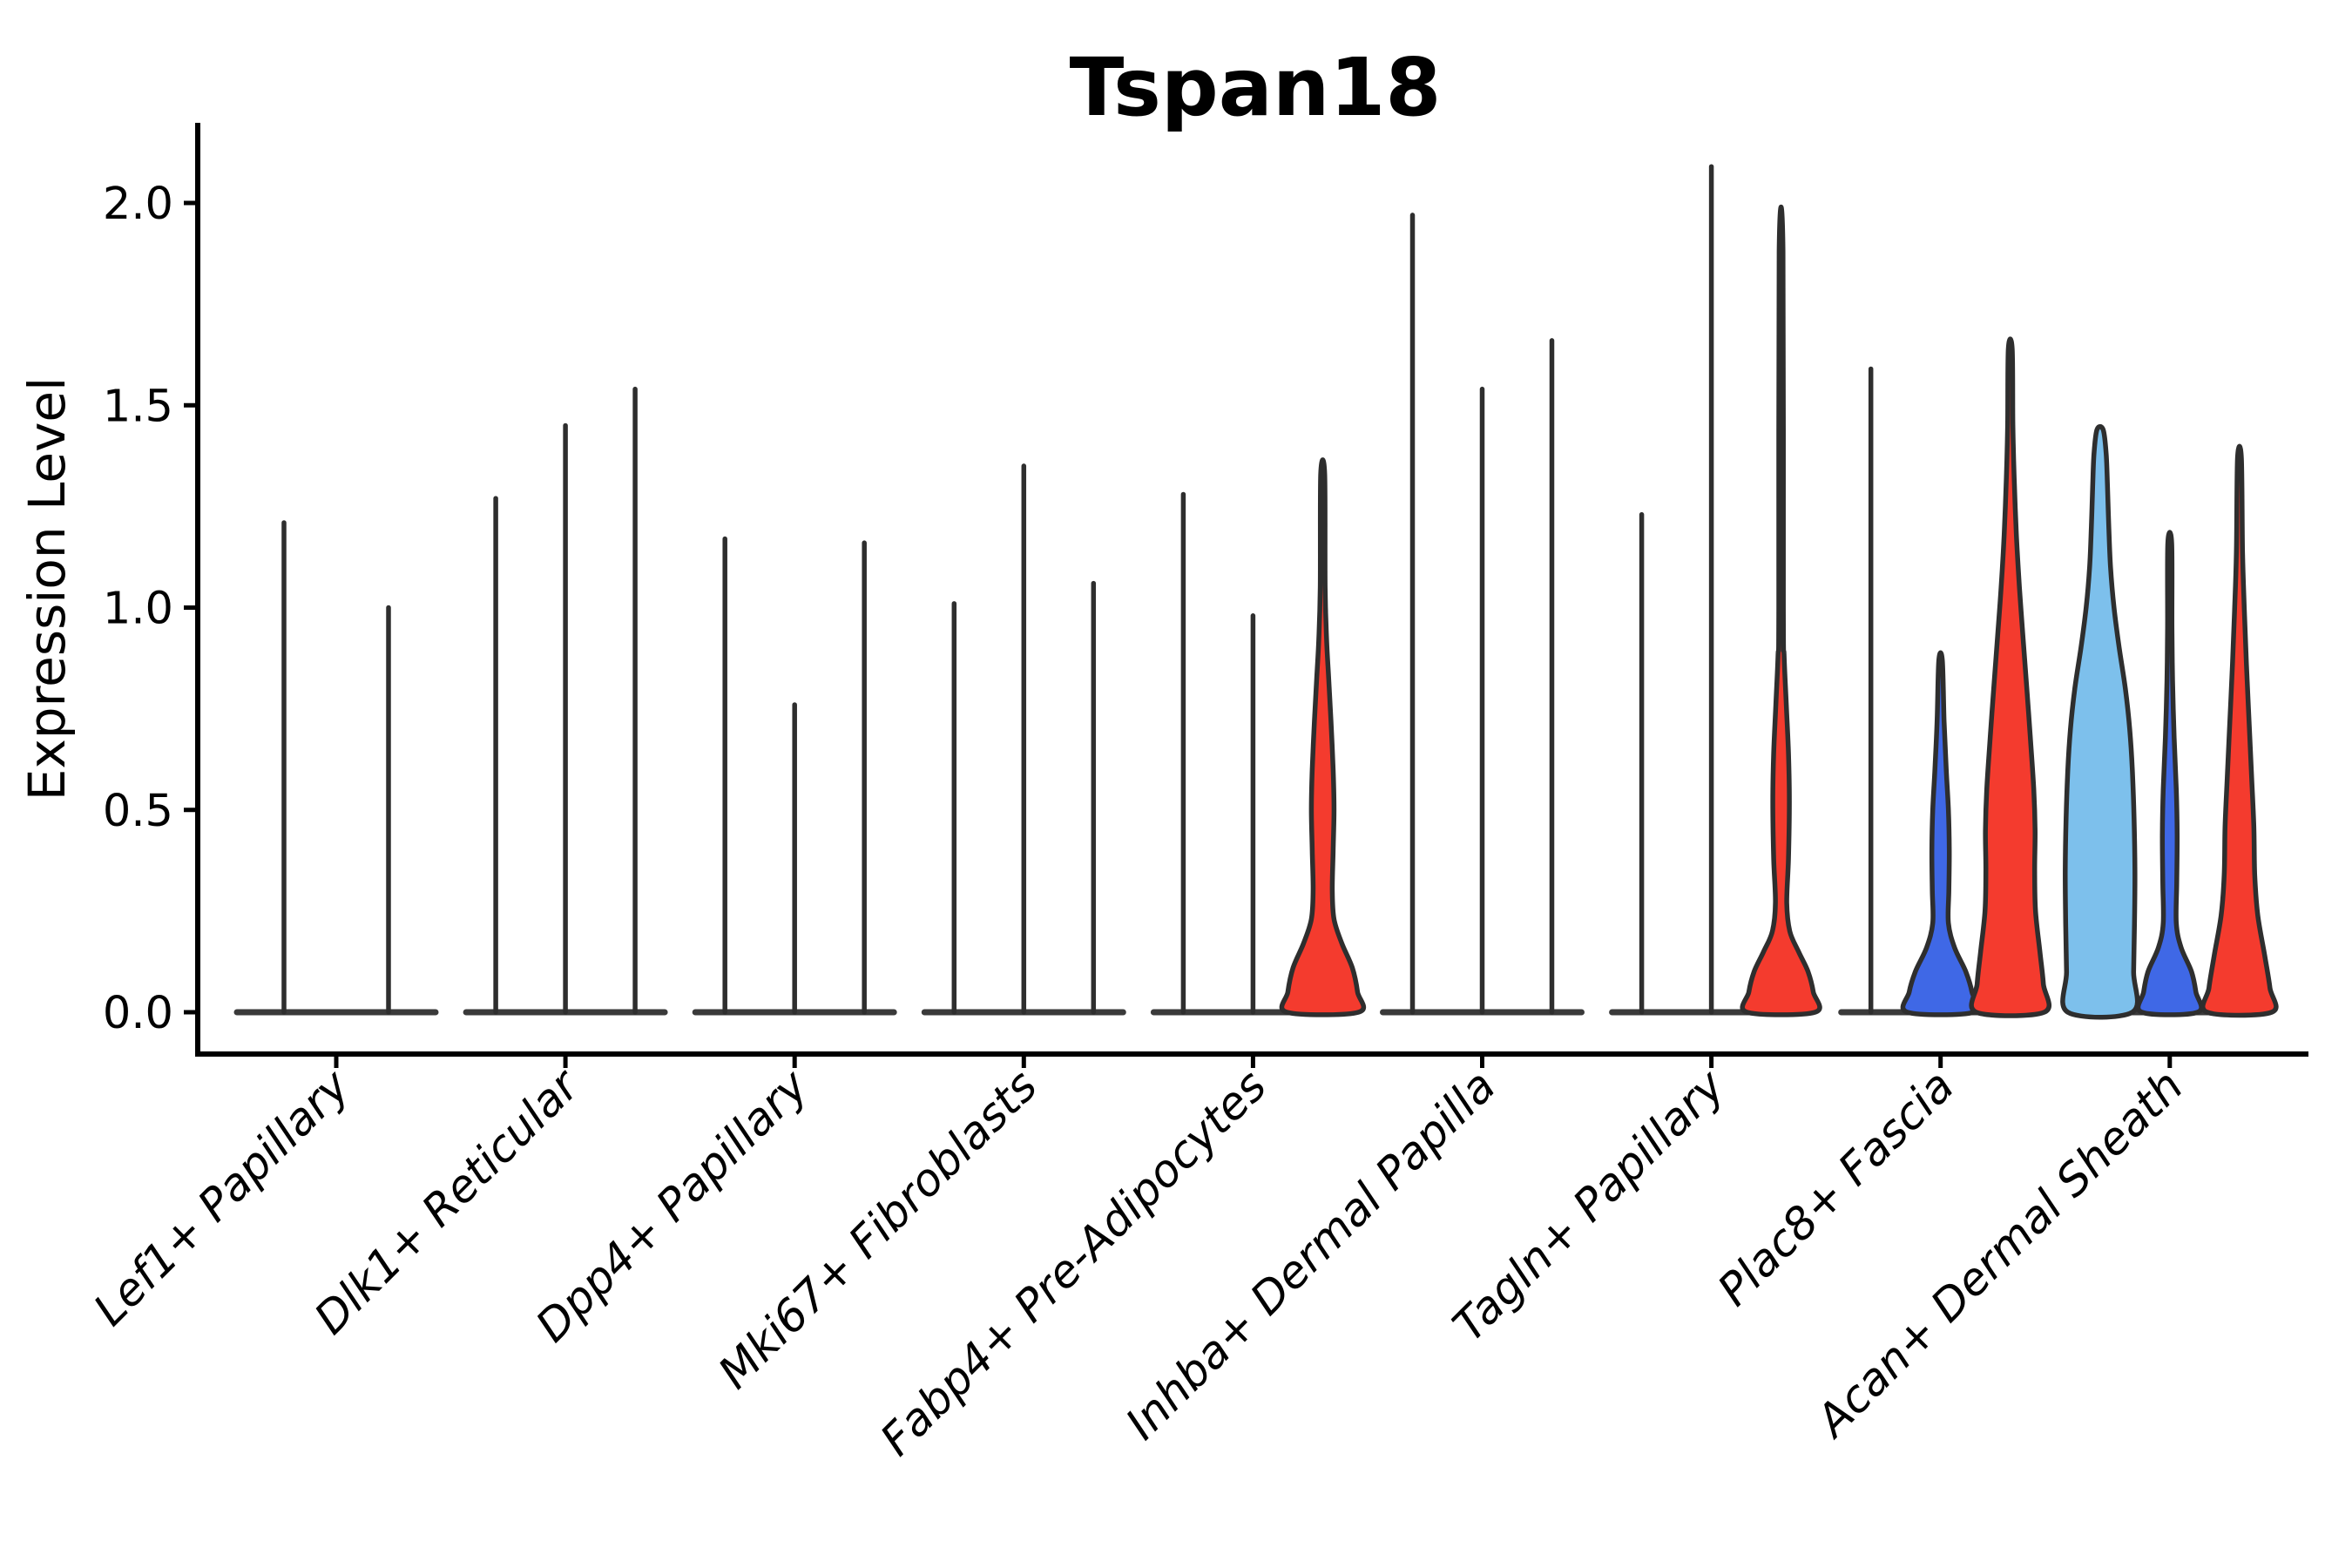 The image size is (2352, 1568). I want to click on y-axis-label: Expression Level, so click(47, 589).